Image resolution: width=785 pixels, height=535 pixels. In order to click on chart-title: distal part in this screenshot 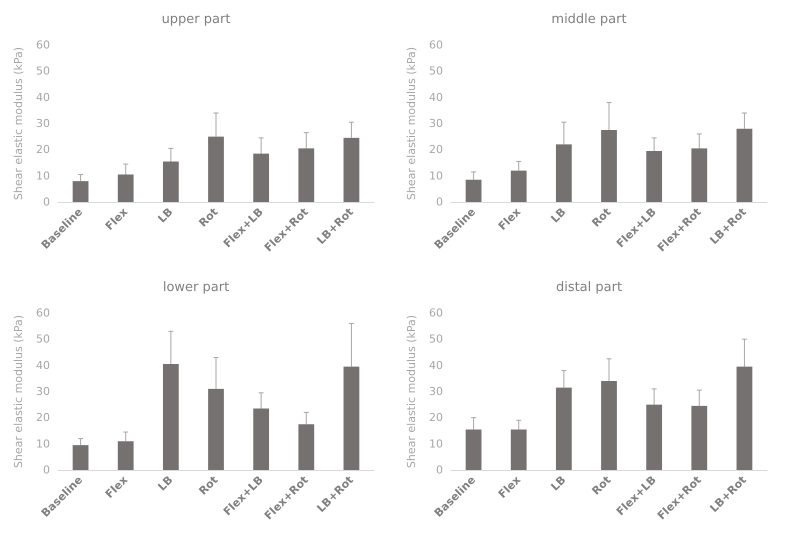, I will do `click(589, 287)`.